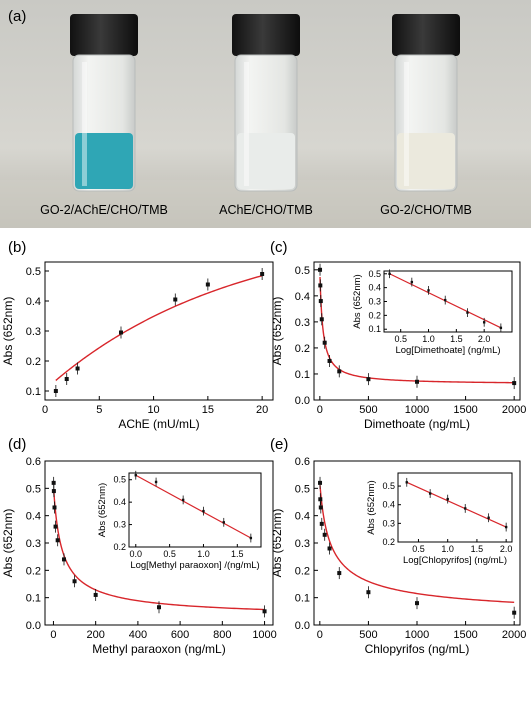  What do you see at coordinates (506, 549) in the screenshot?
I see `chart-e-inset-x-tick-label: 2.0` at bounding box center [506, 549].